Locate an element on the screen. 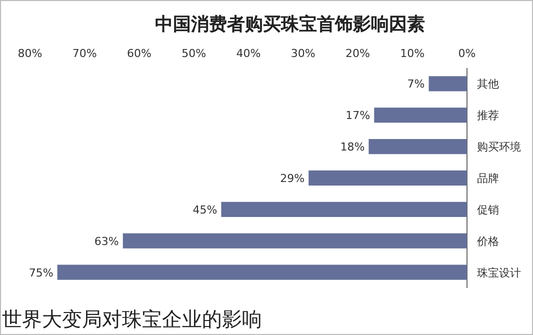  x-tick-label: 60% is located at coordinates (139, 53).